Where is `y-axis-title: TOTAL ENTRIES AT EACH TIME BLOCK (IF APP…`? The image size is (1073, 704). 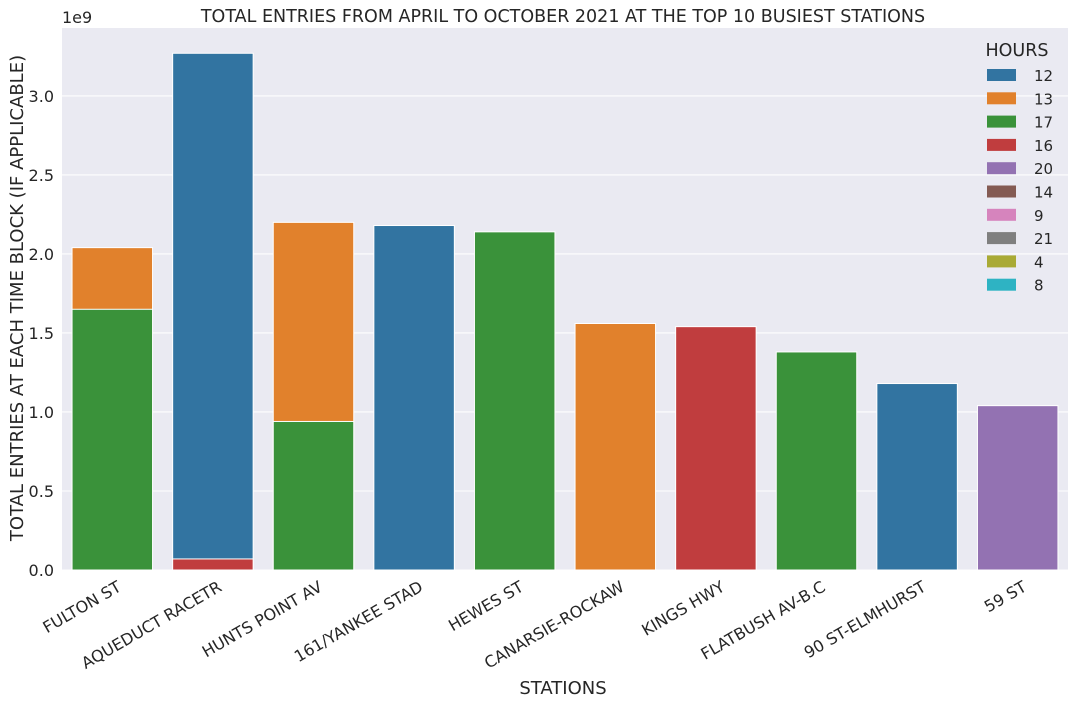 y-axis-title: TOTAL ENTRIES AT EACH TIME BLOCK (IF APP… is located at coordinates (17, 298).